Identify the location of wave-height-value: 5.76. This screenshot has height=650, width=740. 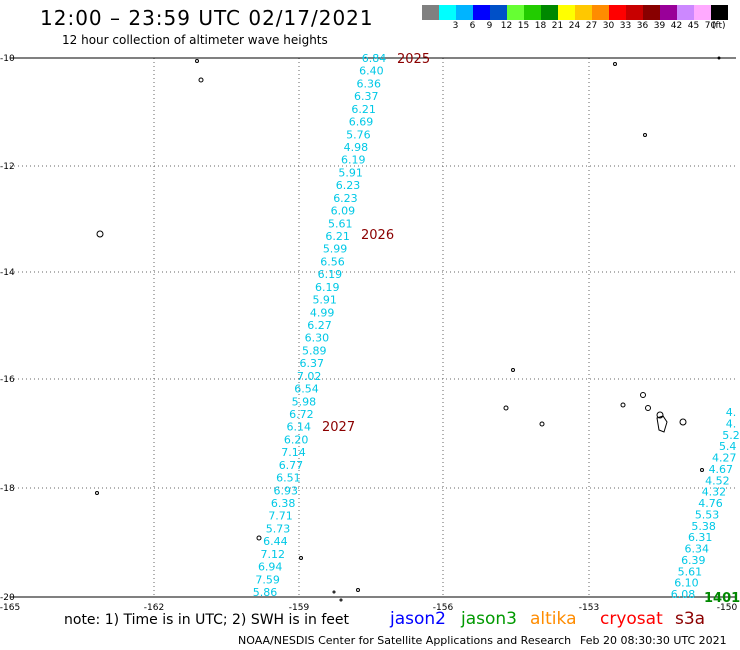
(358, 134).